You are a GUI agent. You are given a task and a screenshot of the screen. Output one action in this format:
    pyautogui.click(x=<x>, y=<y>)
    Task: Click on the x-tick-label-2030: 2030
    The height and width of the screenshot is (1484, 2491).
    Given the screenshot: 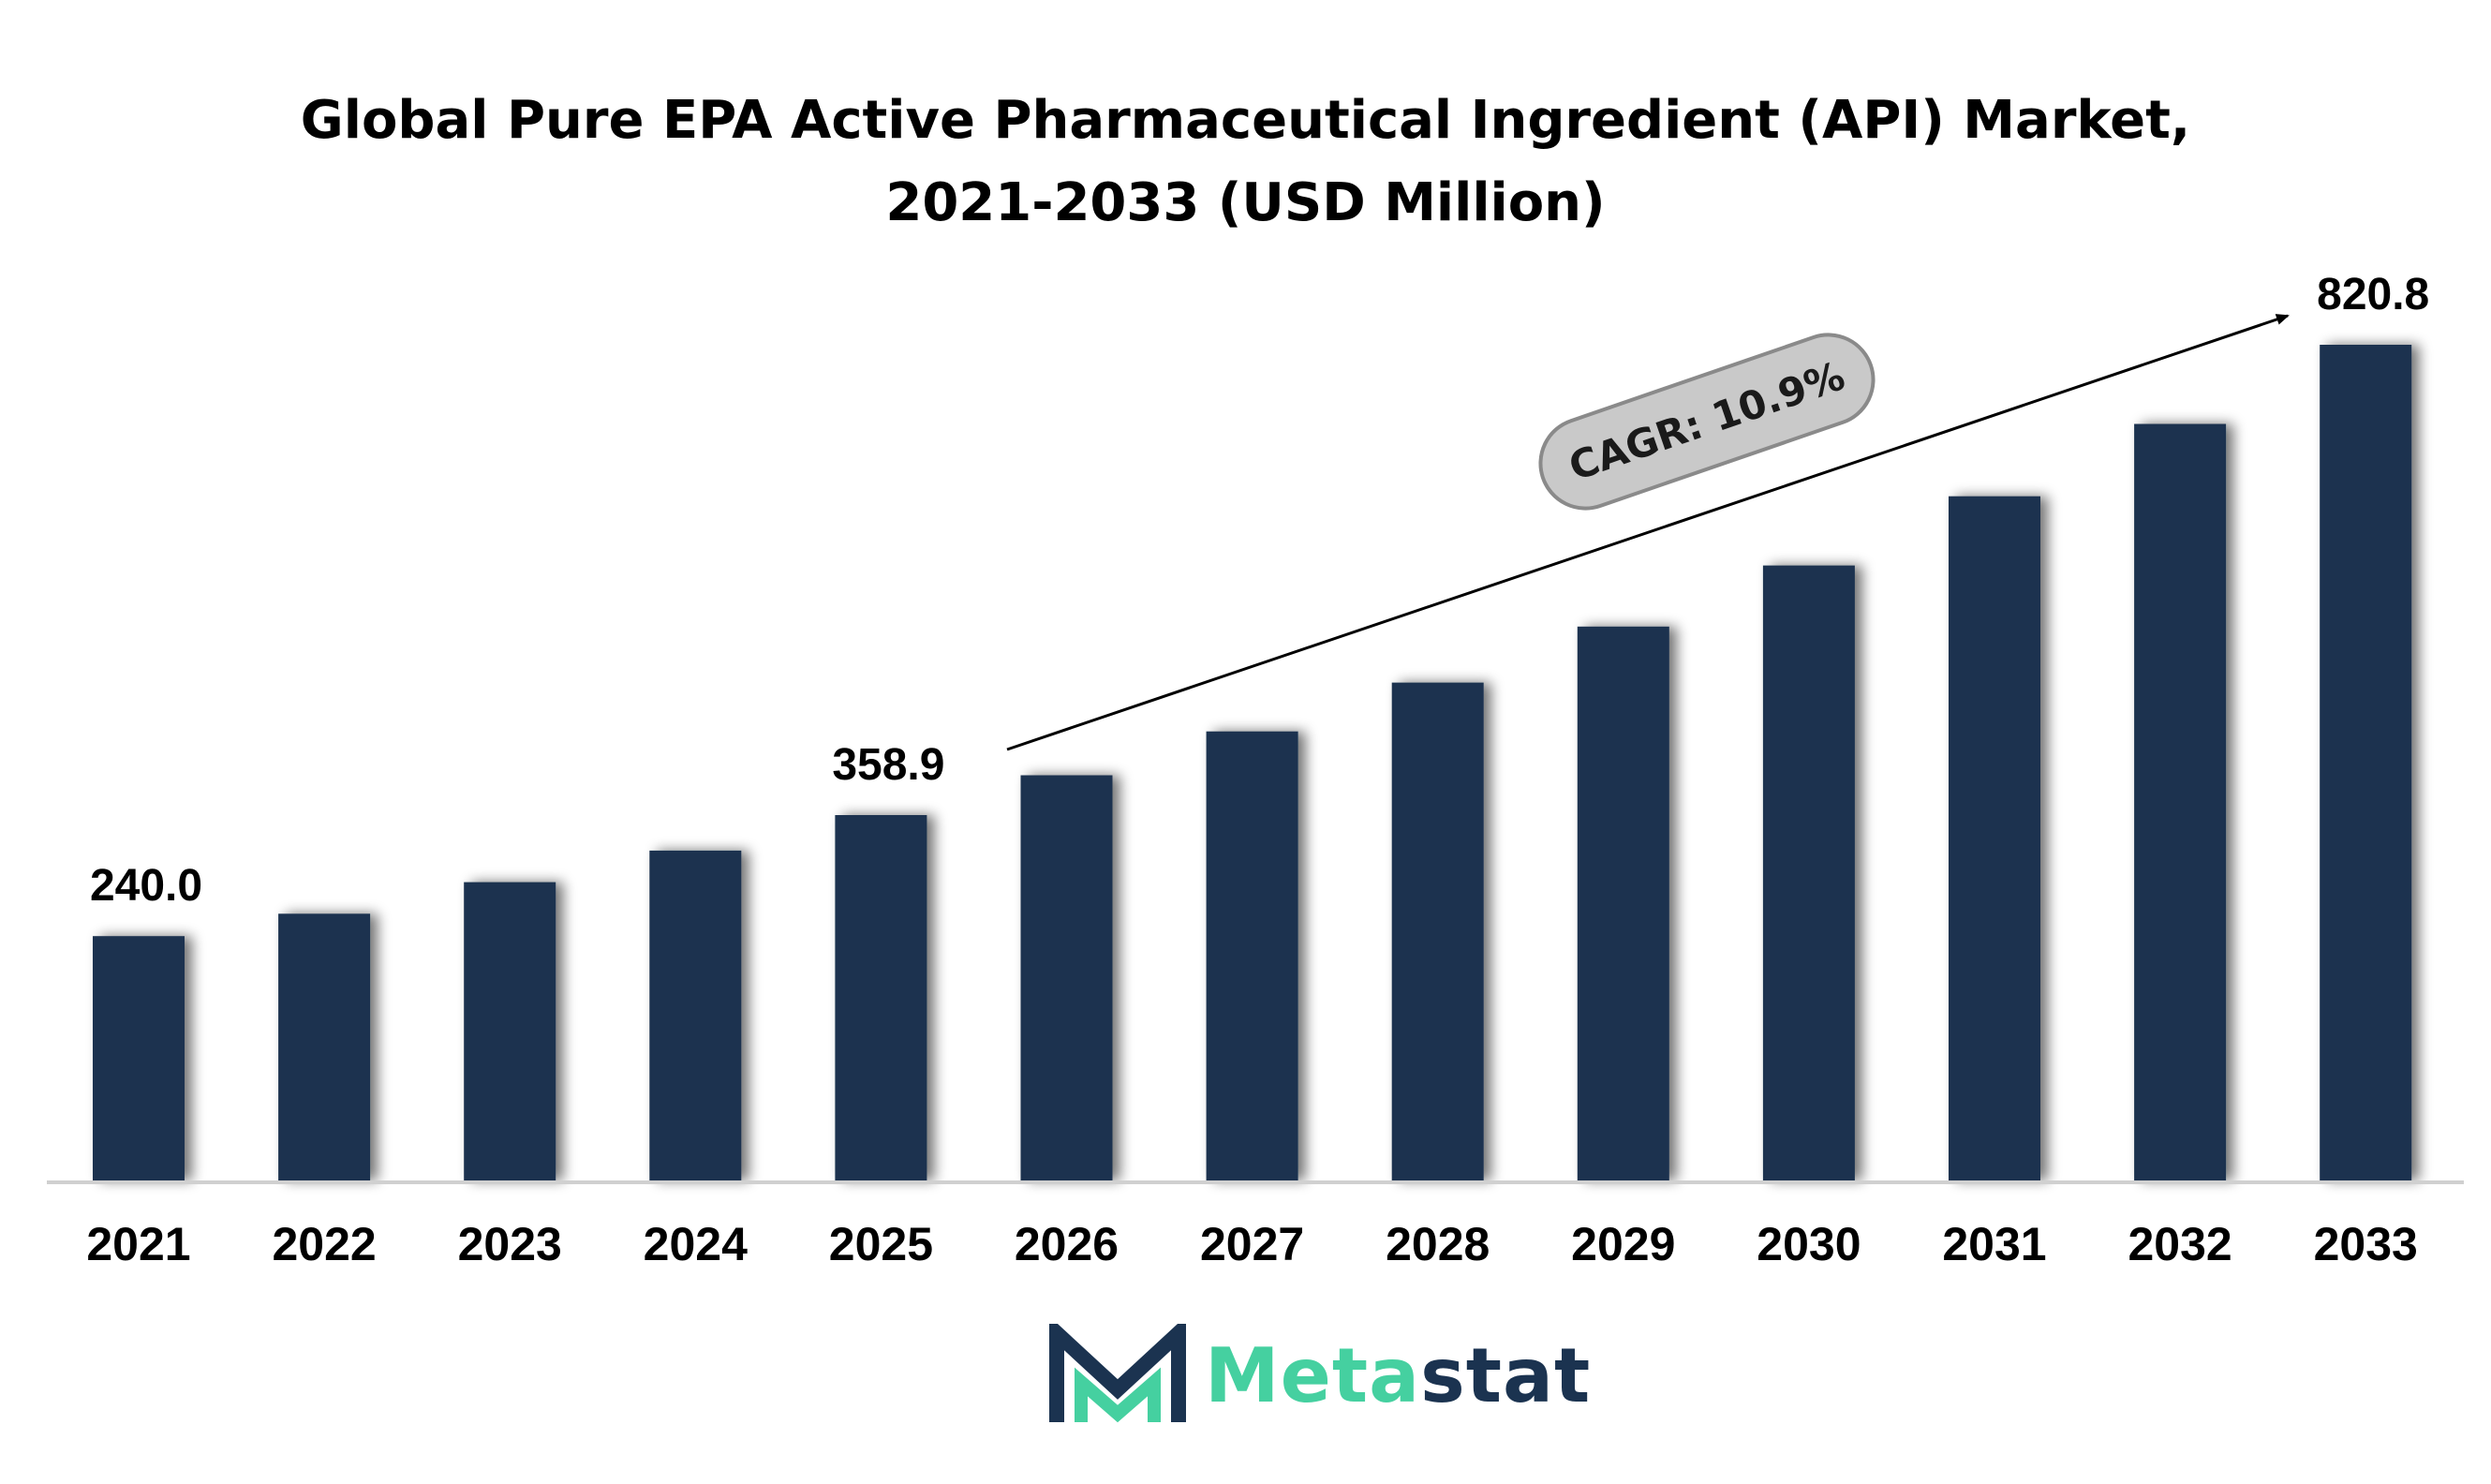 What is the action you would take?
    pyautogui.click(x=1809, y=1244)
    